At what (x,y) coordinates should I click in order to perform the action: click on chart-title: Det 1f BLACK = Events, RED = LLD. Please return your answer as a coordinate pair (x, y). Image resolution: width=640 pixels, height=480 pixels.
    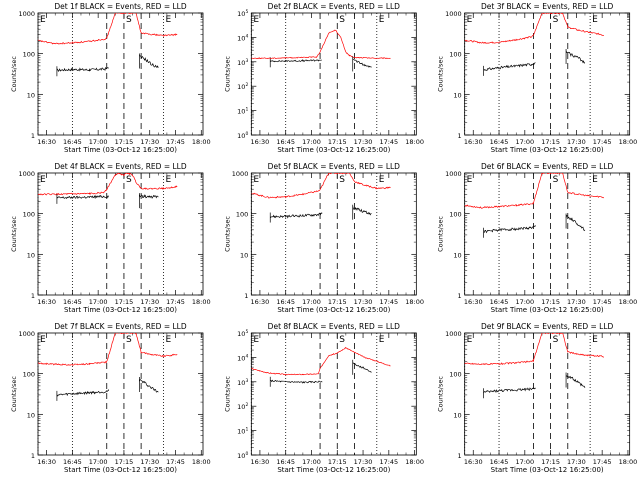
    Looking at the image, I should click on (120, 6).